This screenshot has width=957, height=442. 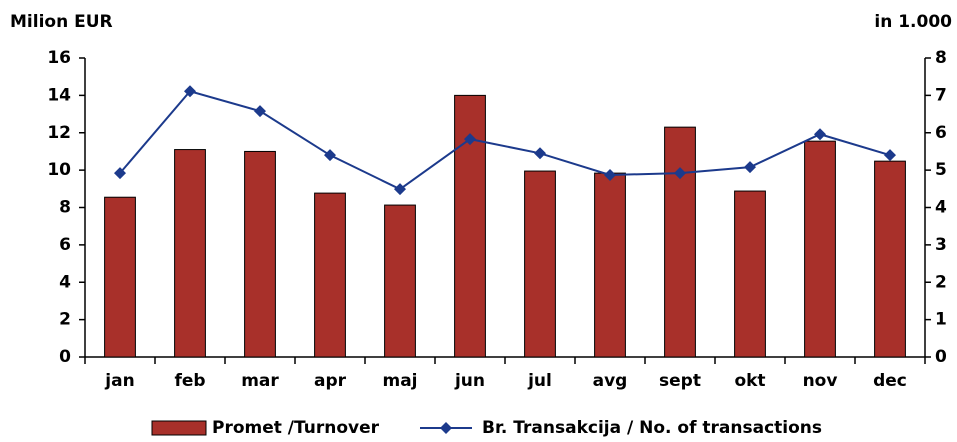 What do you see at coordinates (941, 170) in the screenshot?
I see `y2-tick-label: 5` at bounding box center [941, 170].